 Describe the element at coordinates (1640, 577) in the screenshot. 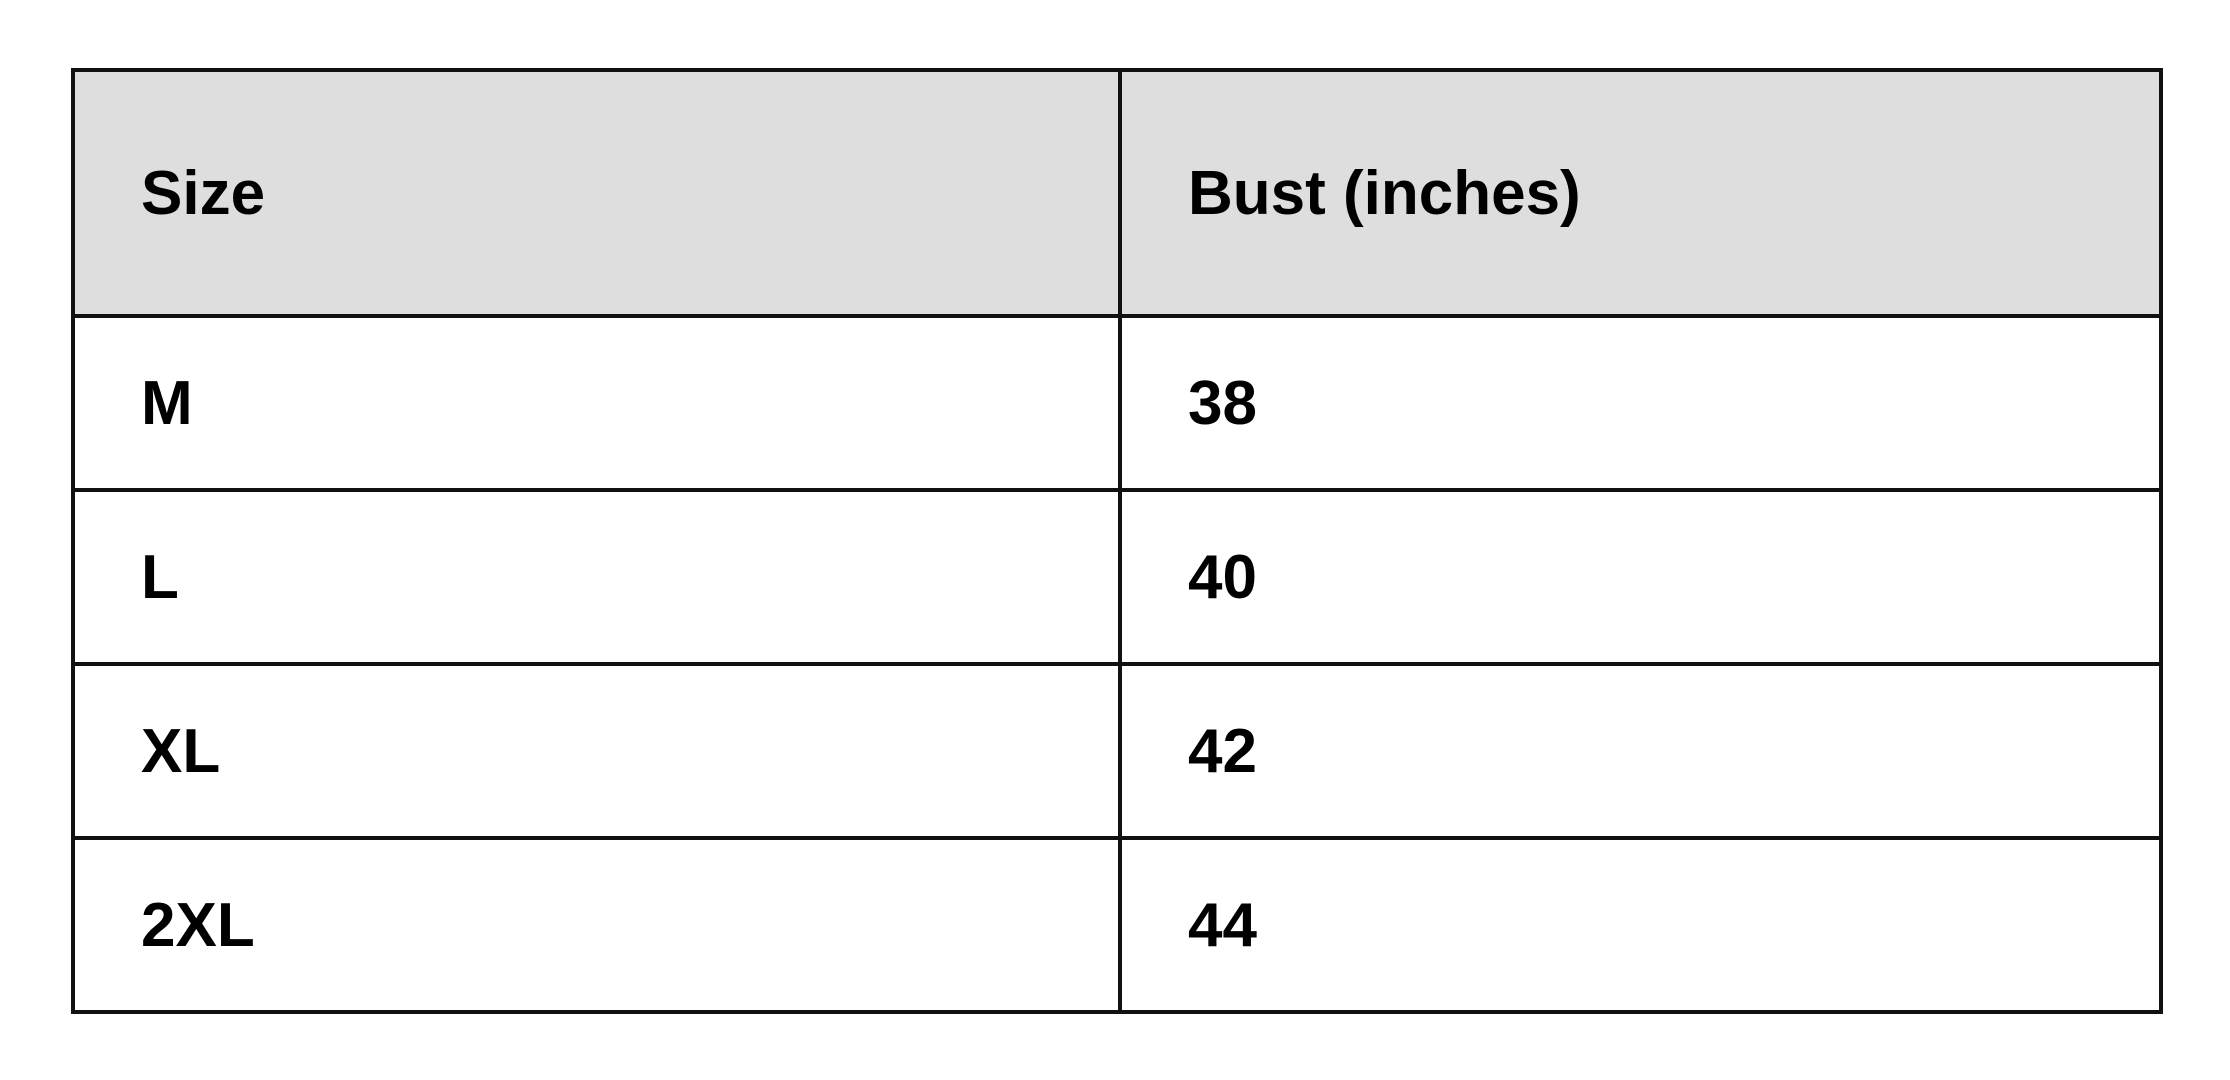

I see `bust-cell: 40` at that location.